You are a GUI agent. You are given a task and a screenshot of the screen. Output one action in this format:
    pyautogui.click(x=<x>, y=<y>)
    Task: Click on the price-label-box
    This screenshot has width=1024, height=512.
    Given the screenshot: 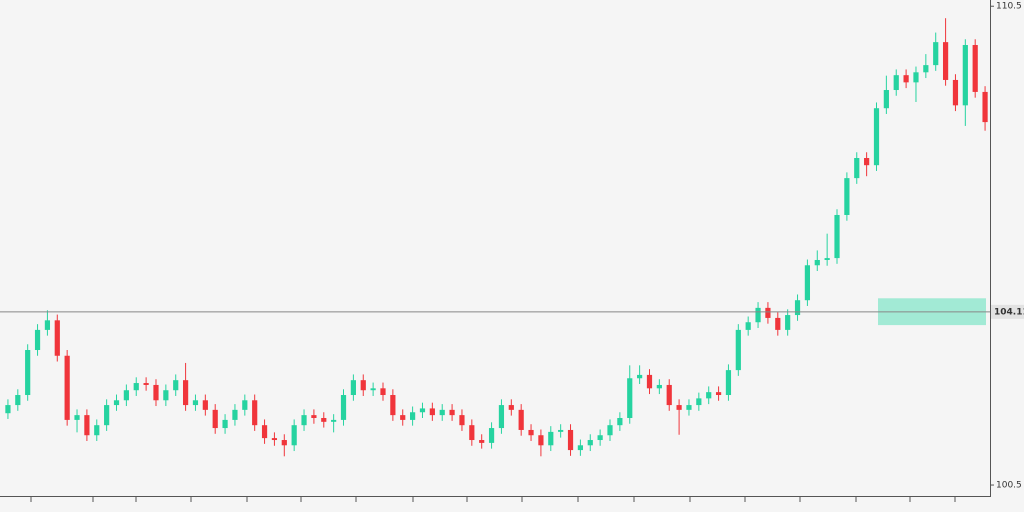 What is the action you would take?
    pyautogui.click(x=1007, y=311)
    